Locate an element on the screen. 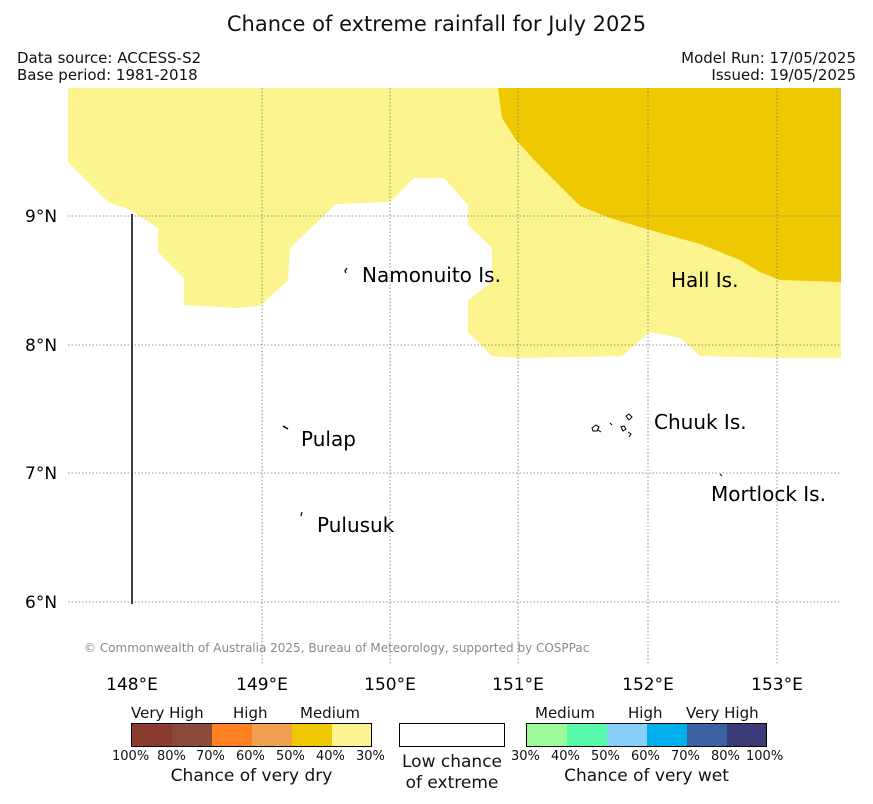  lon-tick-149: 149°E is located at coordinates (262, 685).